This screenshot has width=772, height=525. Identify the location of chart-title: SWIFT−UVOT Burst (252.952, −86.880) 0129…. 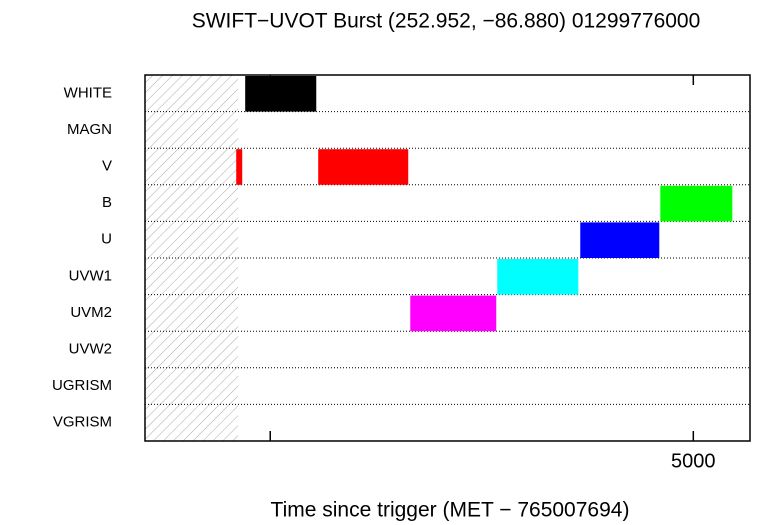
(446, 21).